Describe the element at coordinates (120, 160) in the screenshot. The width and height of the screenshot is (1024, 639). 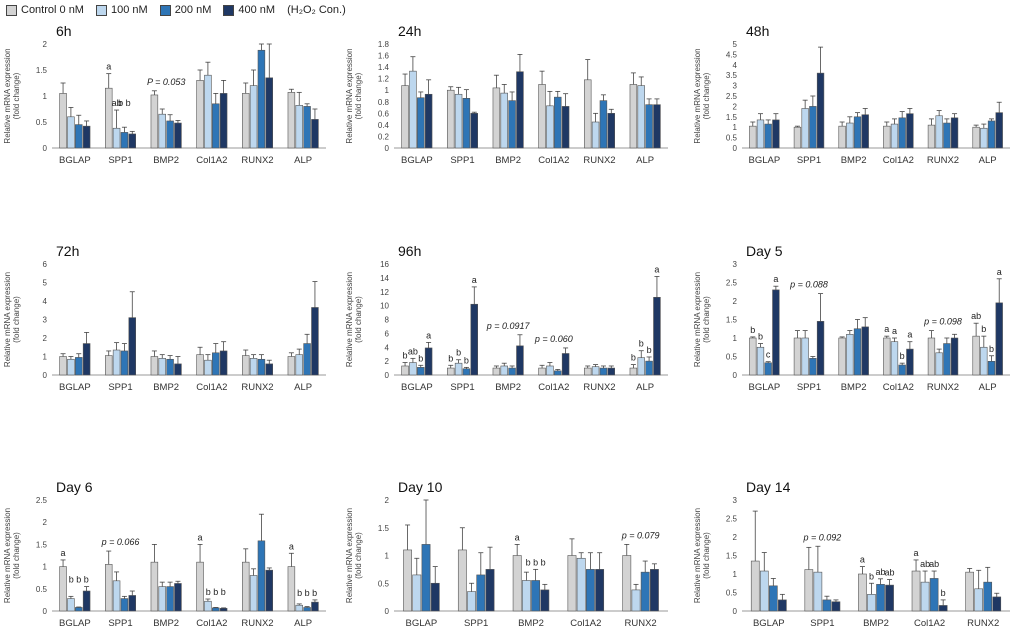
I see `x-category-label: SPP1` at that location.